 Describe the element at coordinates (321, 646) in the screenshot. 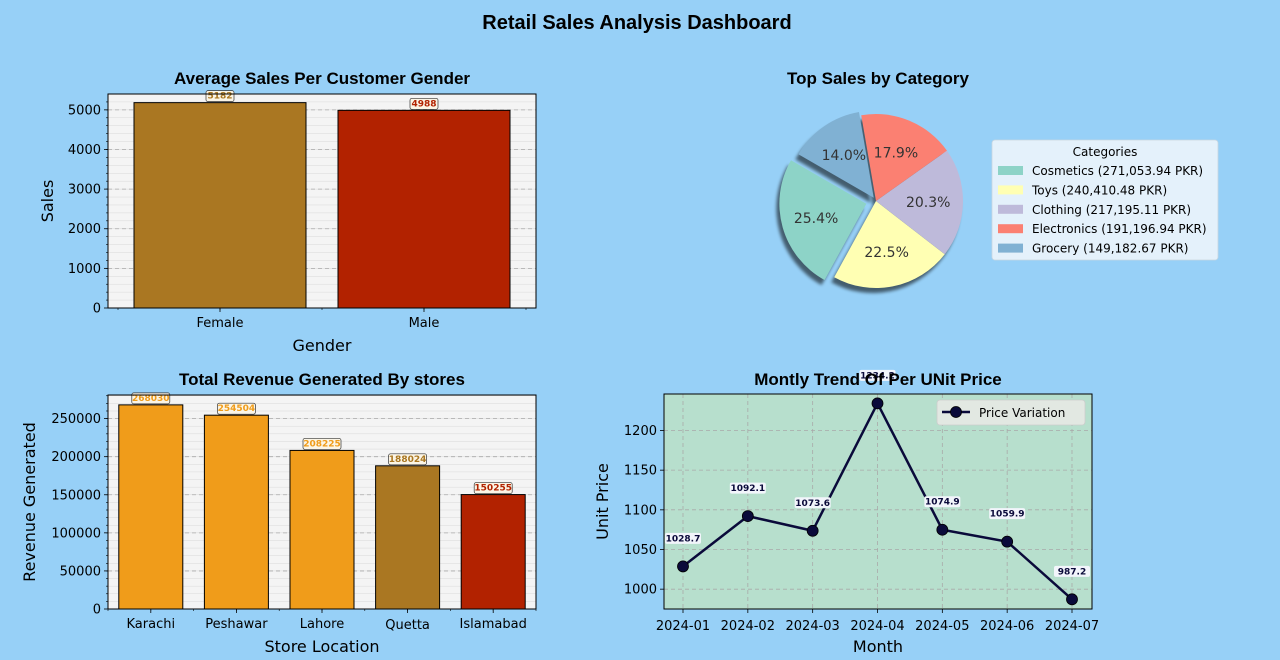

I see `x-axis-label: Store Location` at that location.